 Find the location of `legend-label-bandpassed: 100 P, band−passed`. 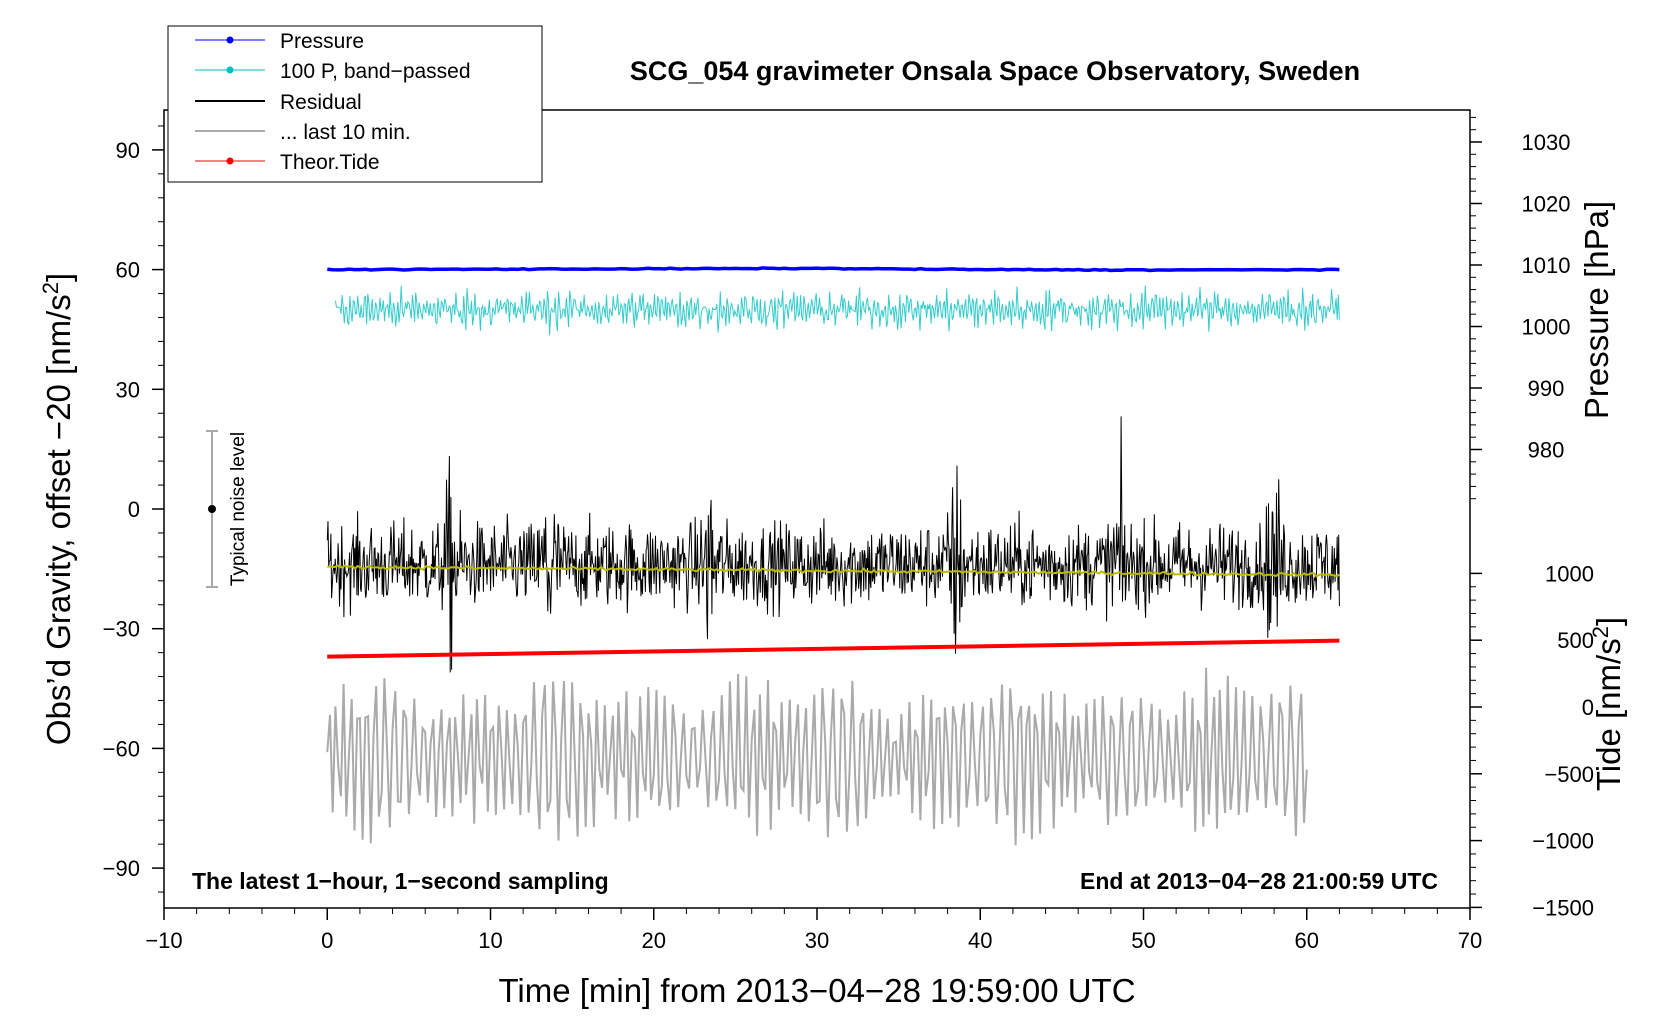

legend-label-bandpassed: 100 P, band−passed is located at coordinates (375, 71).